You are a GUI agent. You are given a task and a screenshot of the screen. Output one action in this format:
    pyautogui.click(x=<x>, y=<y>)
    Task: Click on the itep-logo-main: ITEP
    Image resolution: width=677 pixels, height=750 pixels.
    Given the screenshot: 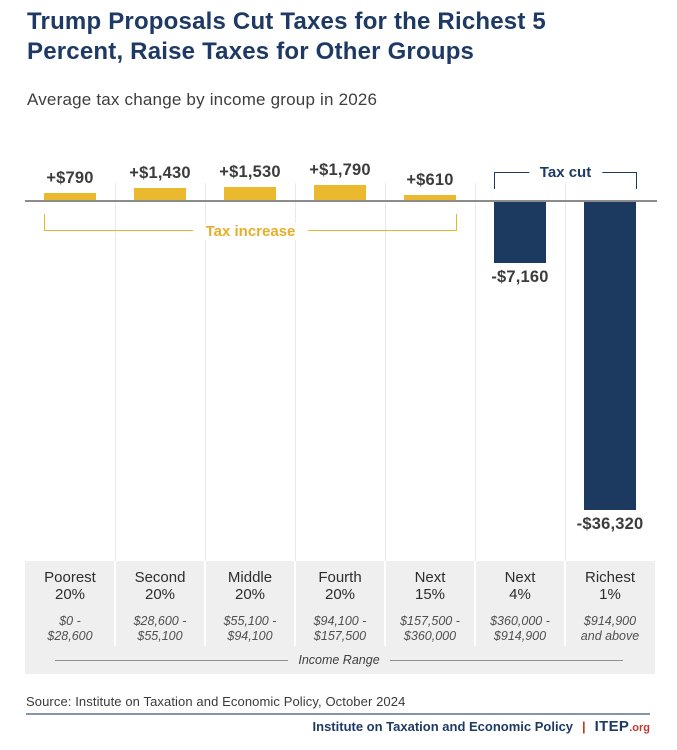 What is the action you would take?
    pyautogui.click(x=612, y=726)
    